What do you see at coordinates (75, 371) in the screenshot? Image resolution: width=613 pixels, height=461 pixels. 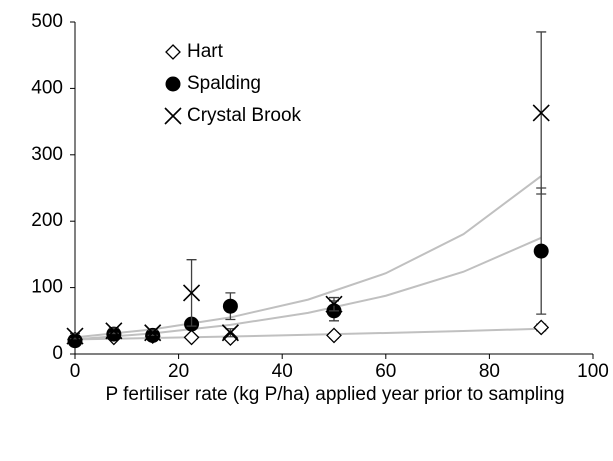 I see `x-tick-label: 0` at bounding box center [75, 371].